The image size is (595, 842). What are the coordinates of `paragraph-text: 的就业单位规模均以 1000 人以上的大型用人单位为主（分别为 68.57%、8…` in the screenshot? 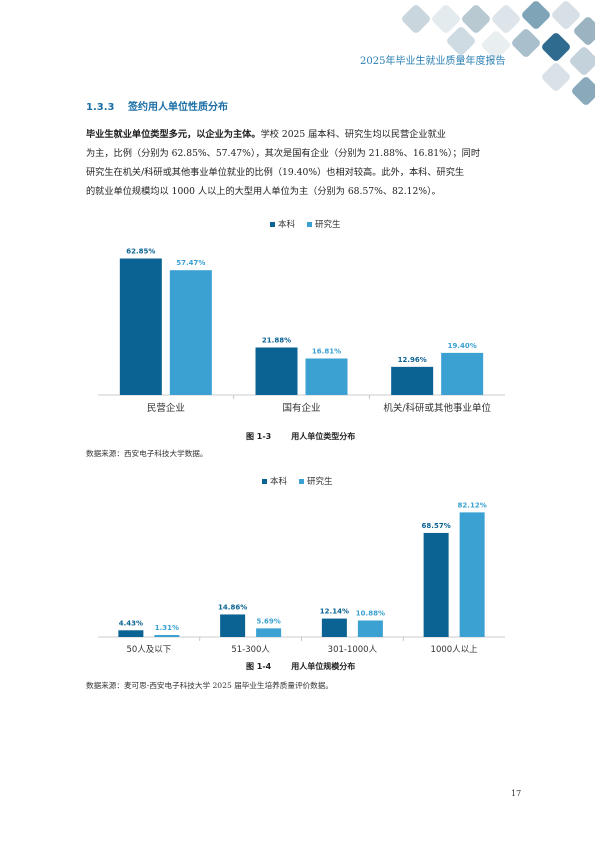 It's located at (263, 191).